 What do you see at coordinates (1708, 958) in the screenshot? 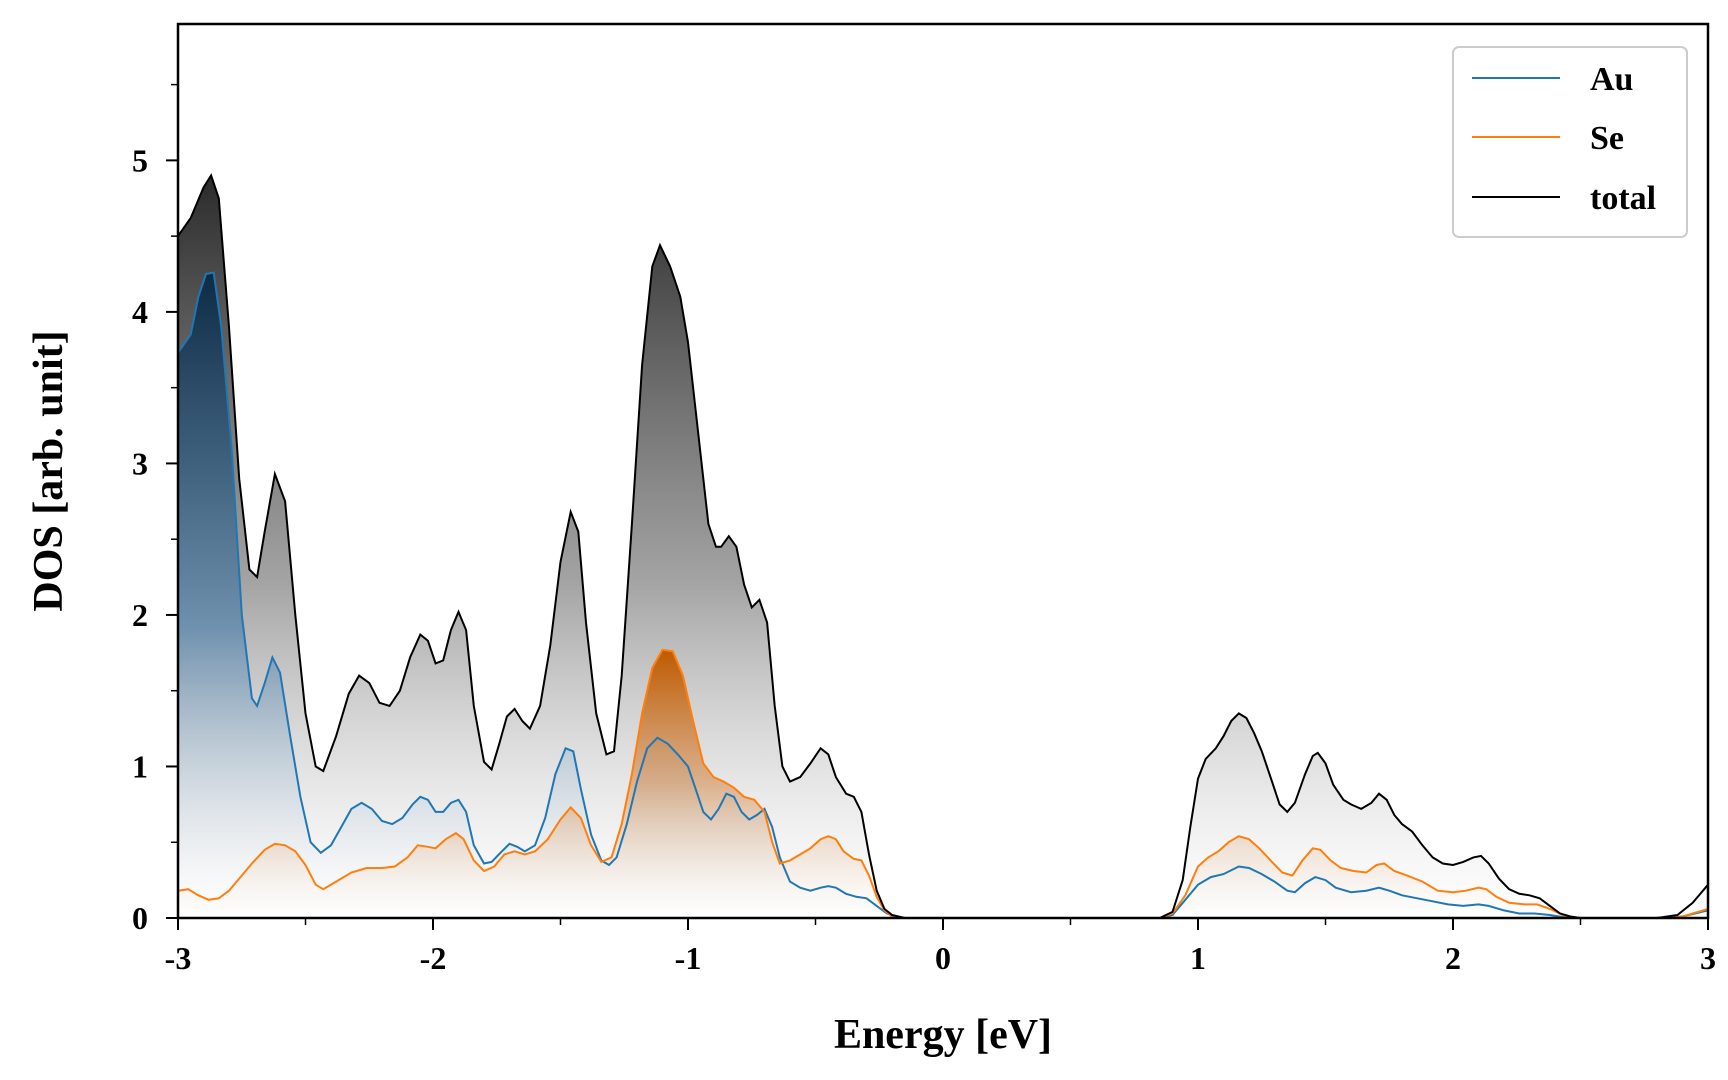
I see `x-tick-label: 3` at bounding box center [1708, 958].